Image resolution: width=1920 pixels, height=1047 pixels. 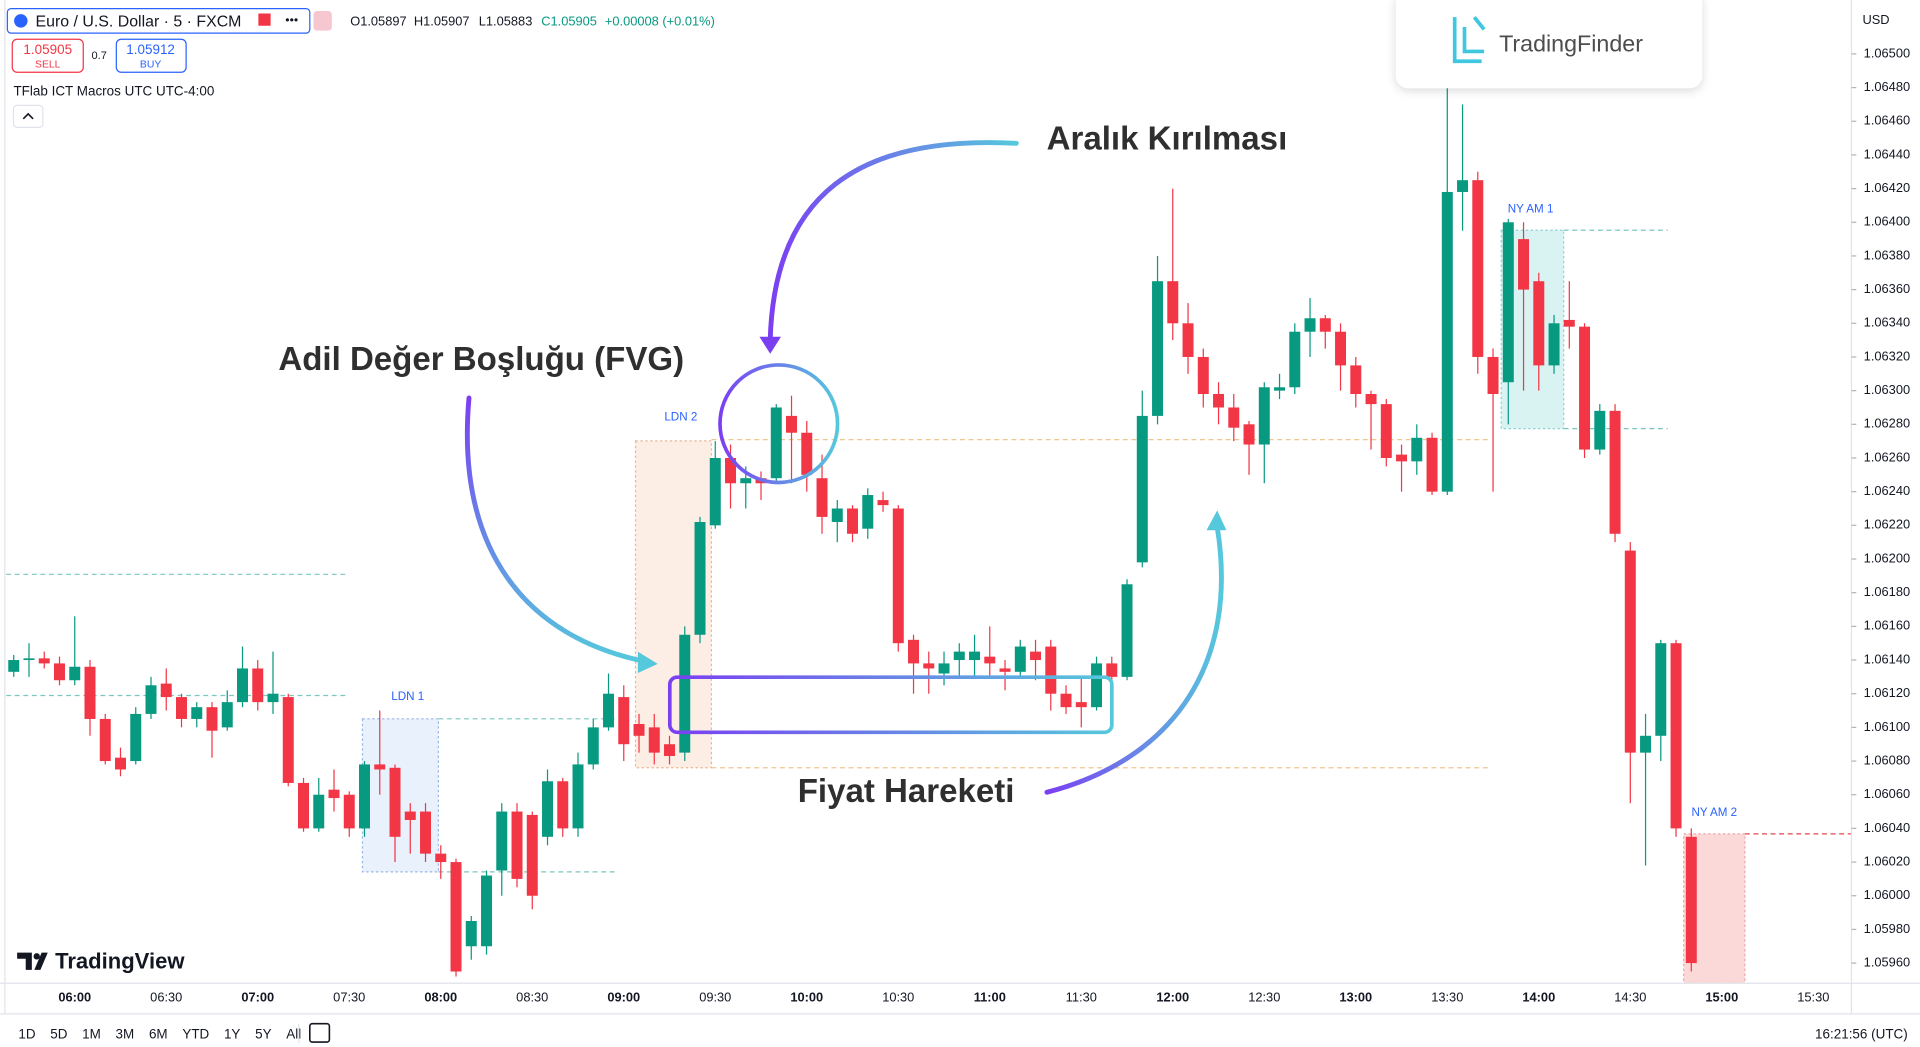 What do you see at coordinates (1630, 996) in the screenshot?
I see `x-tick-label: 14:30` at bounding box center [1630, 996].